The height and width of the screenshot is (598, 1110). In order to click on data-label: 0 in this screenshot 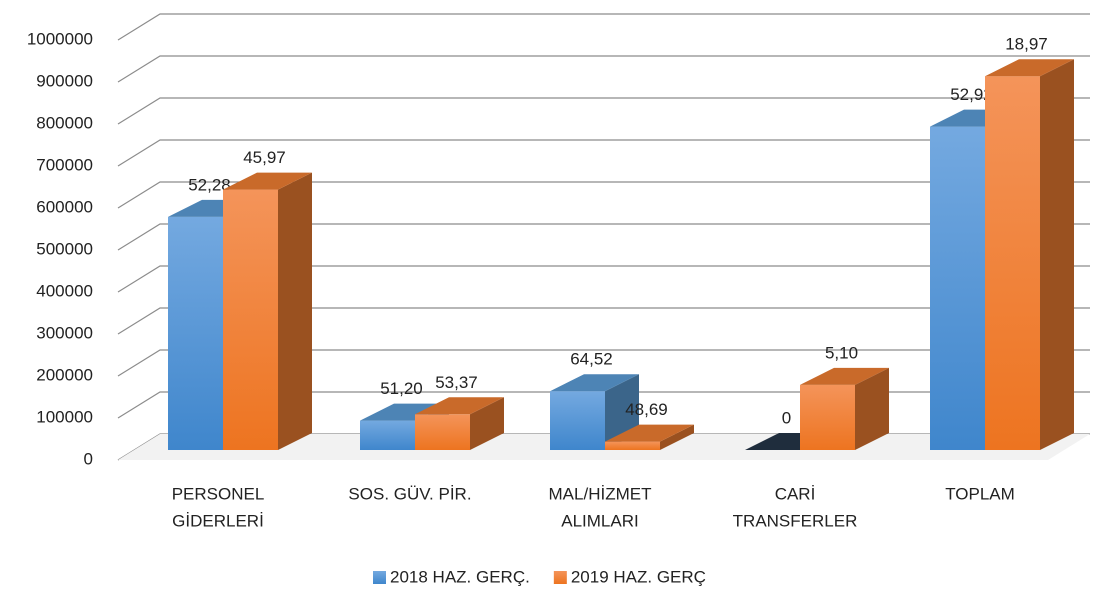, I will do `click(786, 417)`.